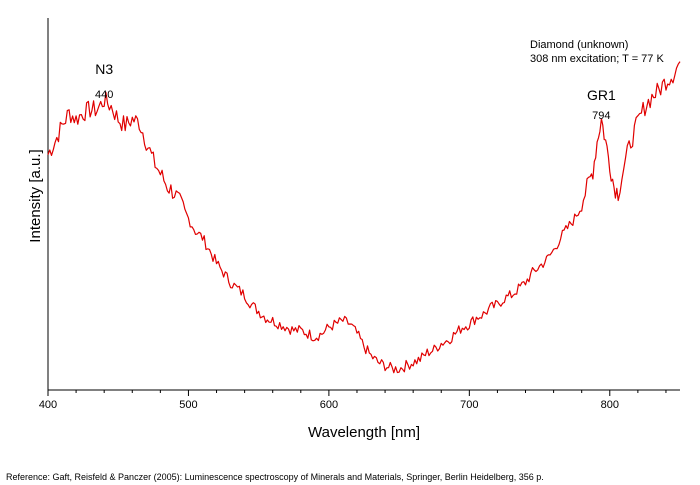 This screenshot has width=700, height=485. Describe the element at coordinates (469, 405) in the screenshot. I see `x-tick-label-700: 700` at that location.